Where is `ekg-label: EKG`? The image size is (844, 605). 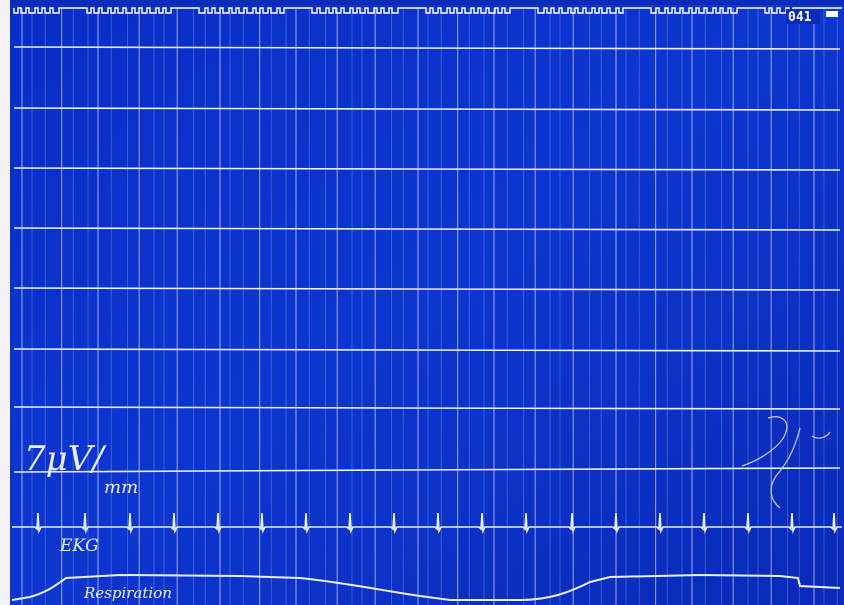
ekg-label: EKG is located at coordinates (79, 546).